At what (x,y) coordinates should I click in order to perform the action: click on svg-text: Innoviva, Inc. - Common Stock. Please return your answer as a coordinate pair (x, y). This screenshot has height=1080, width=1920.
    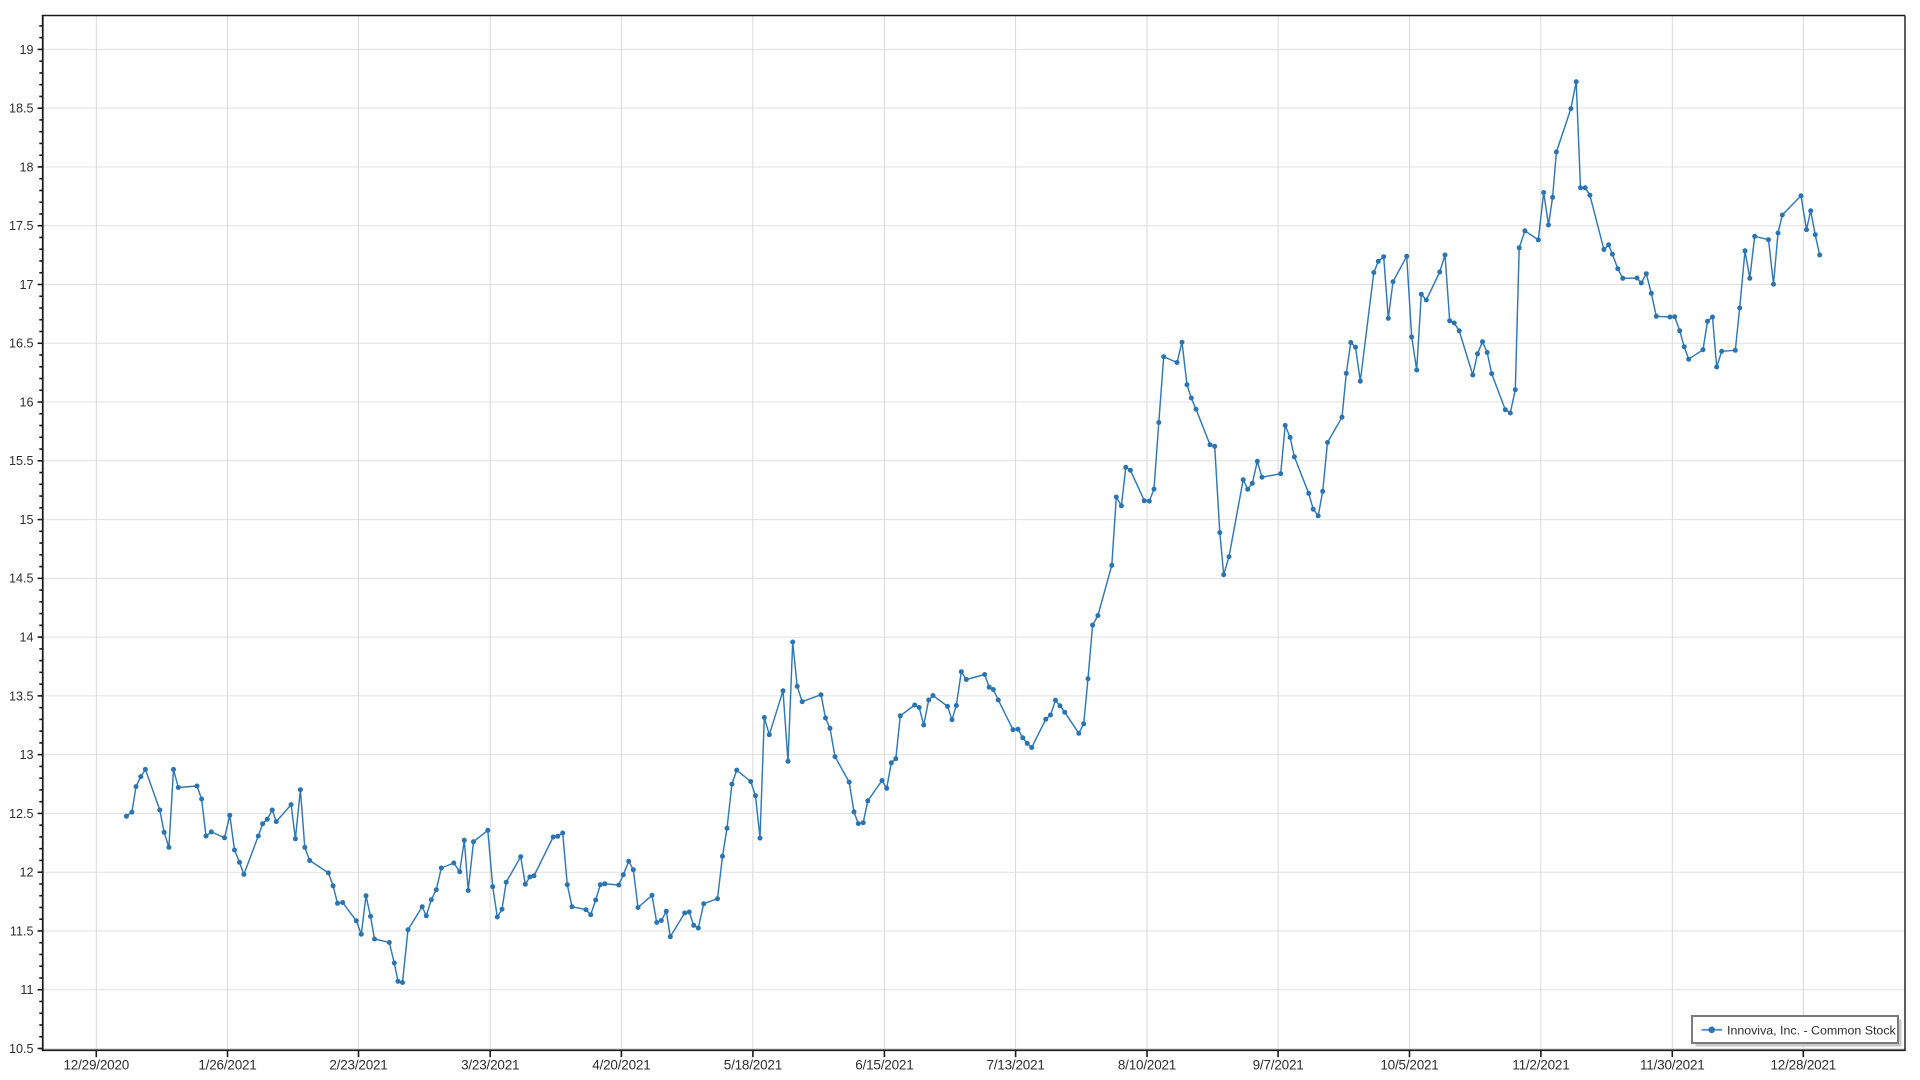
    Looking at the image, I should click on (1812, 1030).